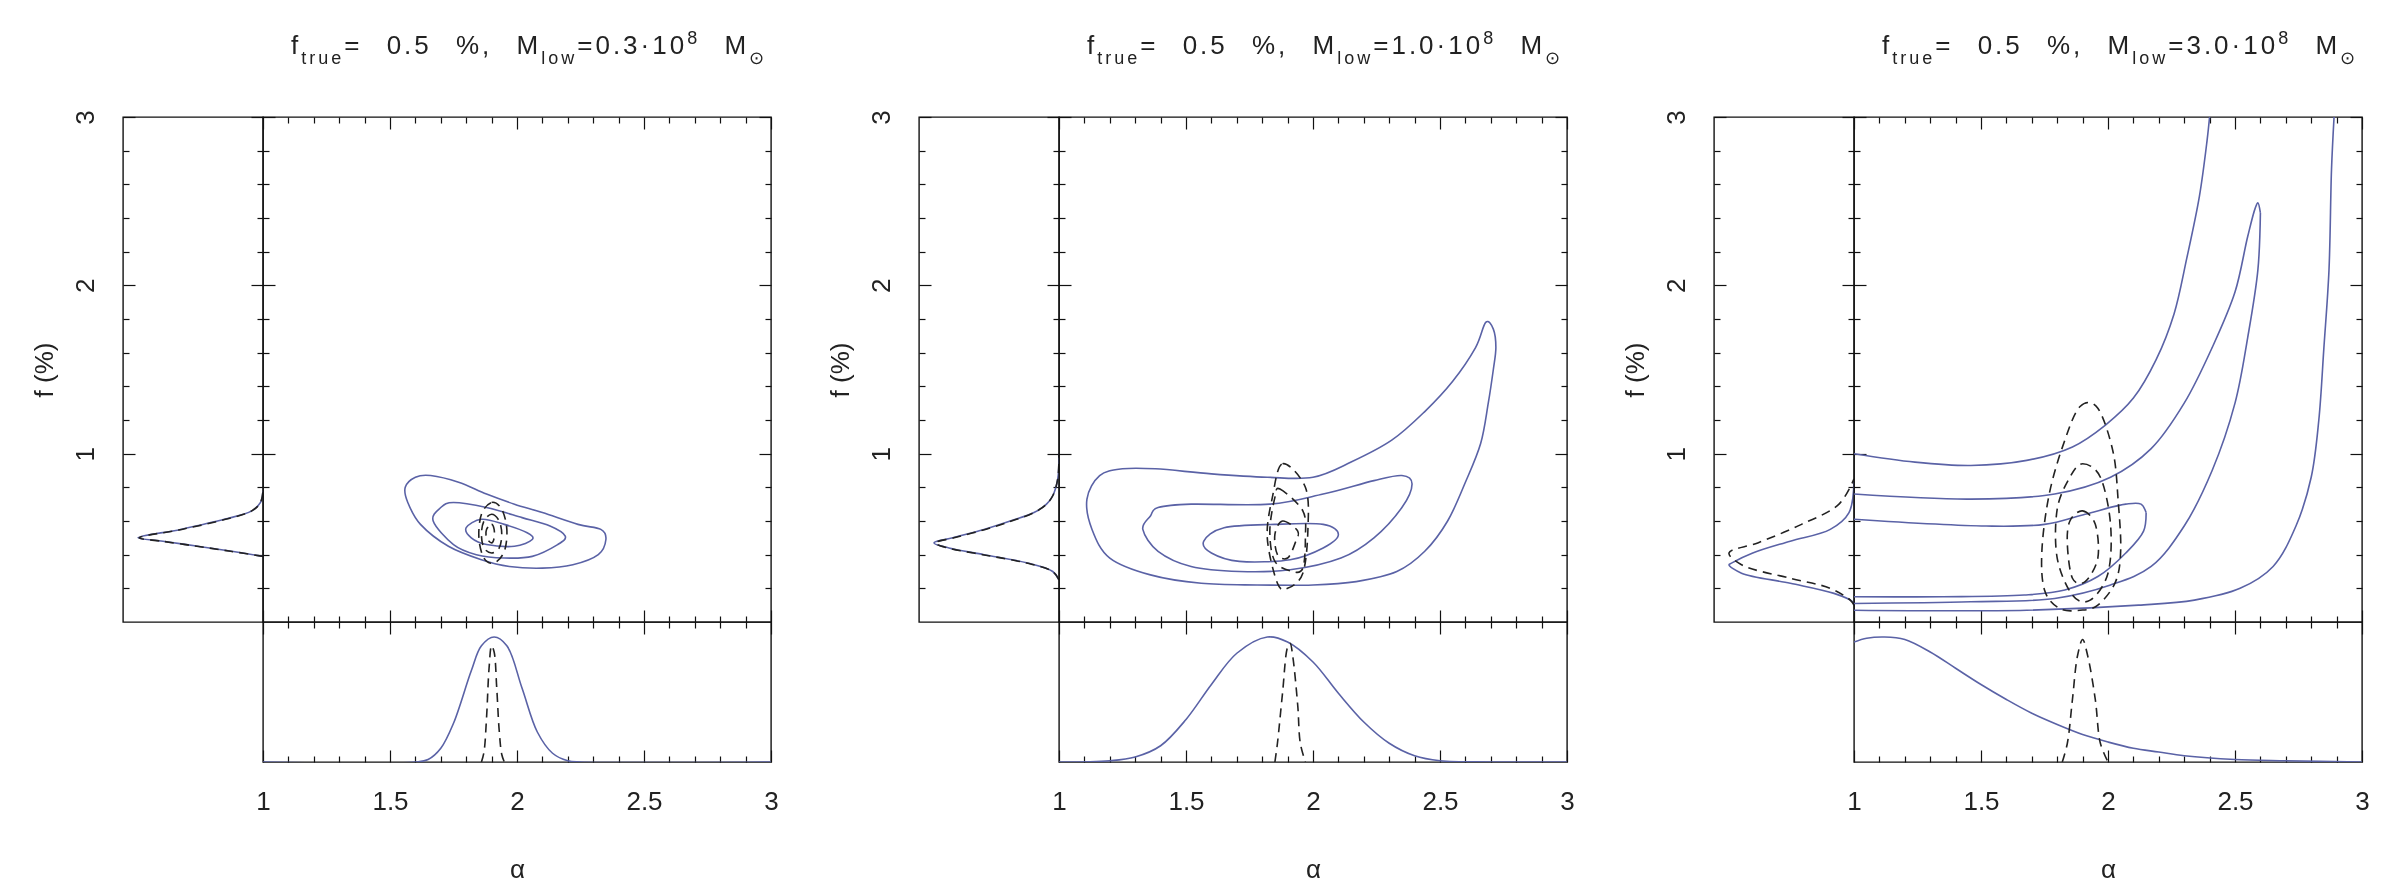 This screenshot has height=884, width=2396. I want to click on chart-title: f$_{true}$= 0.5 %, M$_{low}$=1.0·10$^{8}$ M$_{⊙}$, so click(1325, 48).